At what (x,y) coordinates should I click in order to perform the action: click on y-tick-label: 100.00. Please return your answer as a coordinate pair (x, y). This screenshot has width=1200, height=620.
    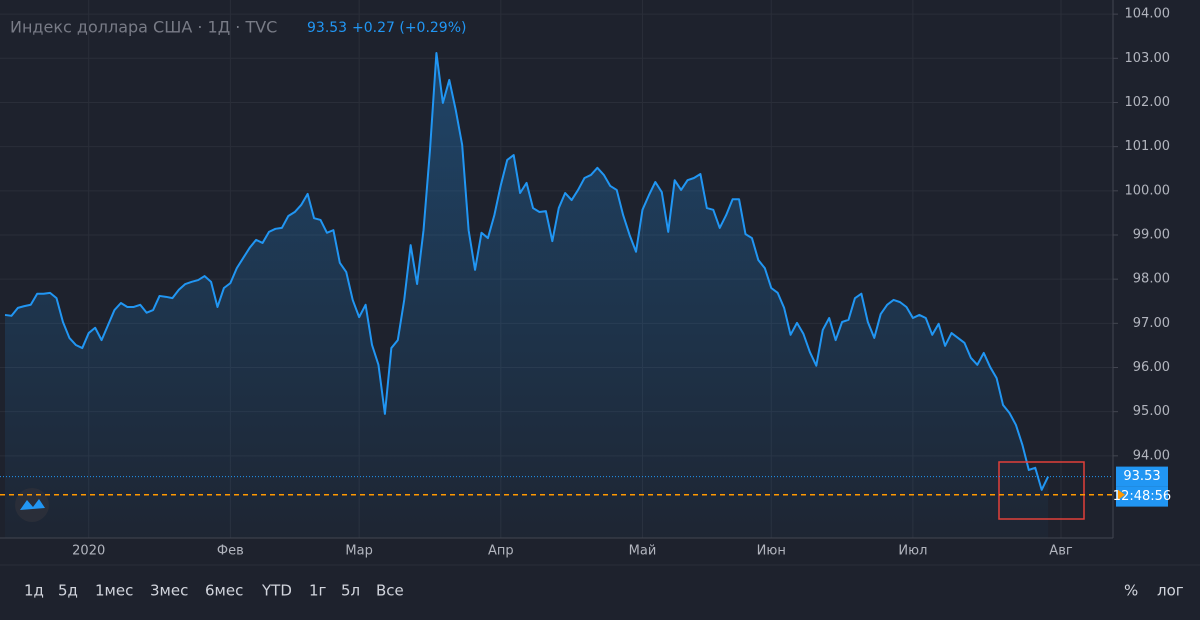
    Looking at the image, I should click on (1148, 190).